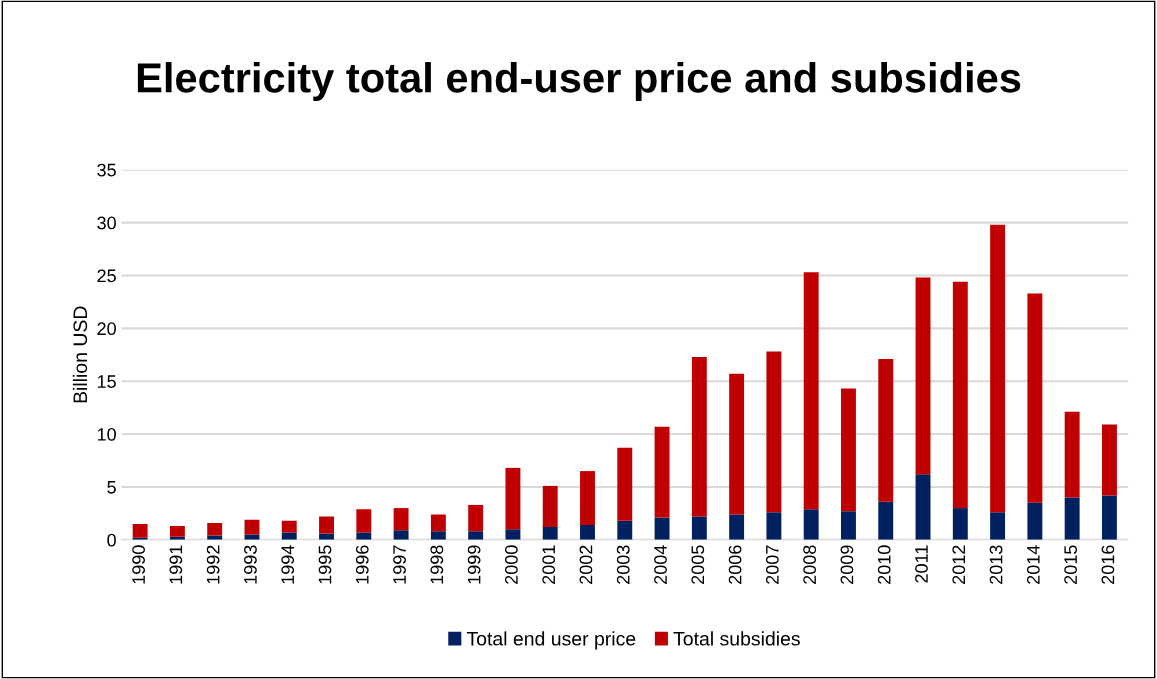 The width and height of the screenshot is (1157, 679). What do you see at coordinates (288, 564) in the screenshot?
I see `x-tick-label: 1994` at bounding box center [288, 564].